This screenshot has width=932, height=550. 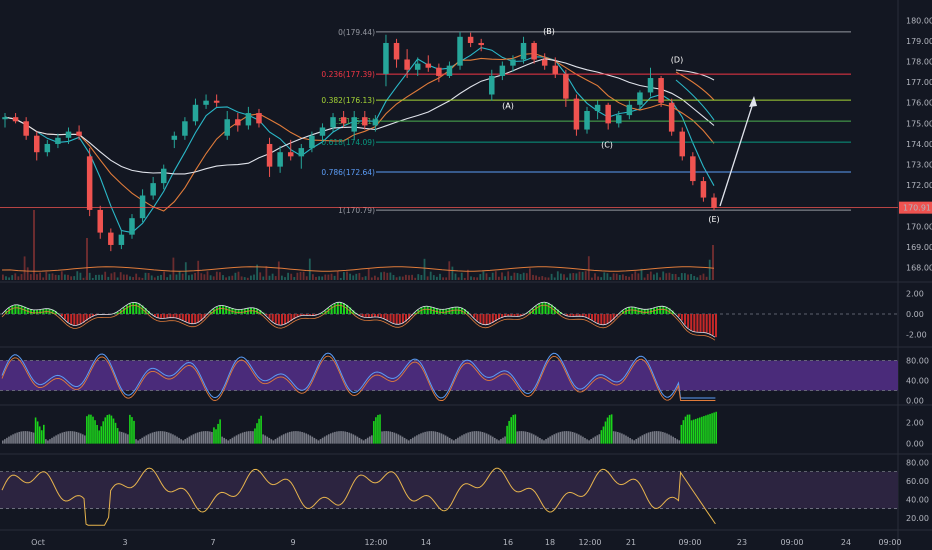 What do you see at coordinates (356, 210) in the screenshot?
I see `fib-level-label: 1(170.79)` at bounding box center [356, 210].